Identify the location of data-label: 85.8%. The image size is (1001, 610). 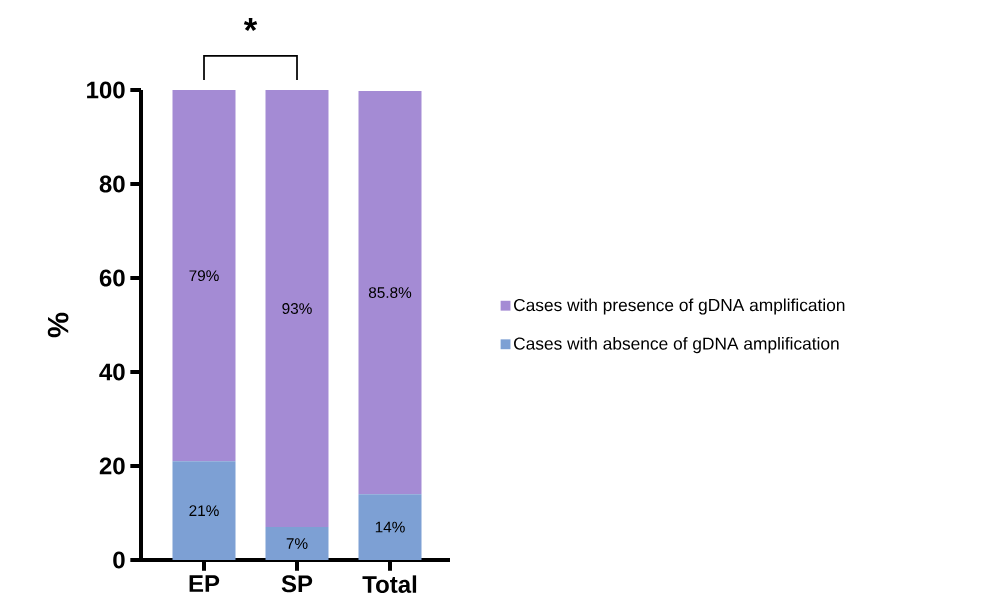
(390, 292).